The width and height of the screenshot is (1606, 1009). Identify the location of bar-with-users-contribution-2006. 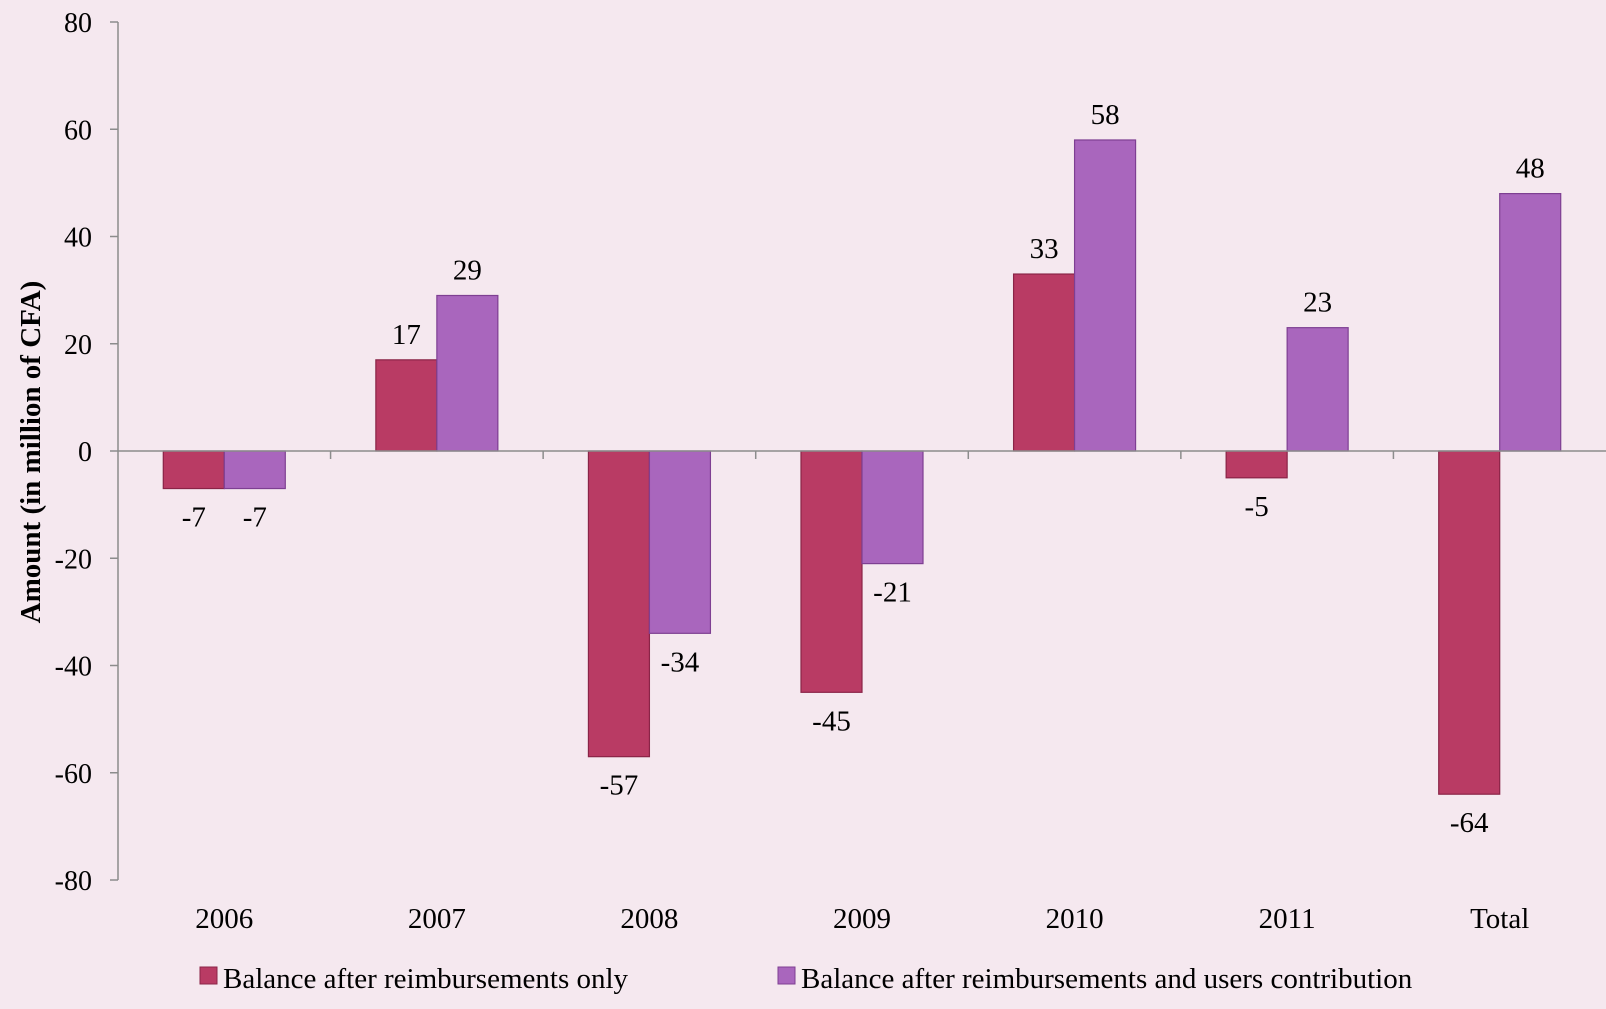
(254, 470).